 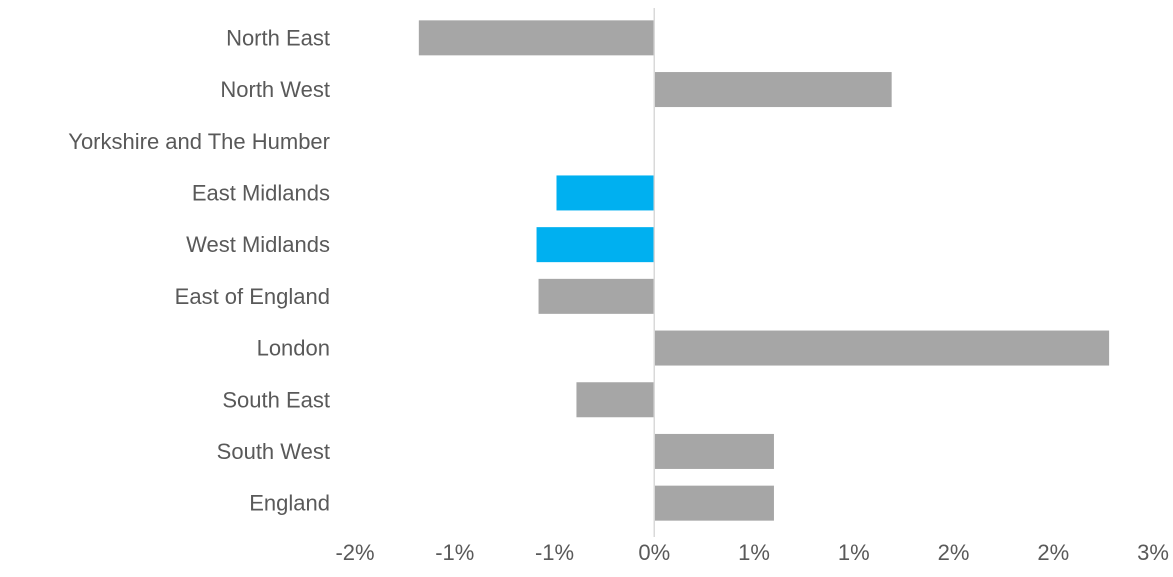 What do you see at coordinates (615, 400) in the screenshot?
I see `bar-south-east` at bounding box center [615, 400].